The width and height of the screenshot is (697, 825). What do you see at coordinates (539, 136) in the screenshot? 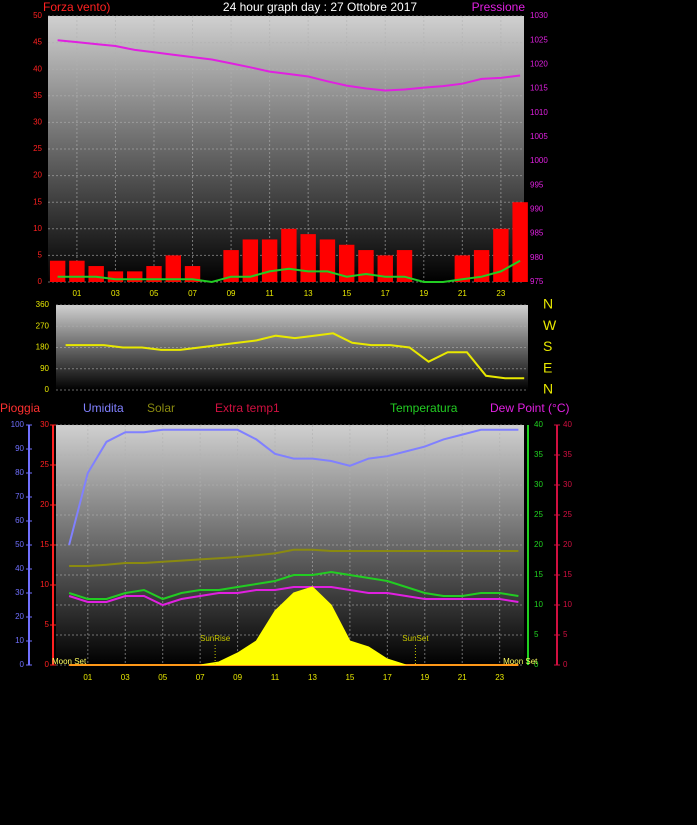
I see `y-tick-label: 1005` at bounding box center [539, 136].